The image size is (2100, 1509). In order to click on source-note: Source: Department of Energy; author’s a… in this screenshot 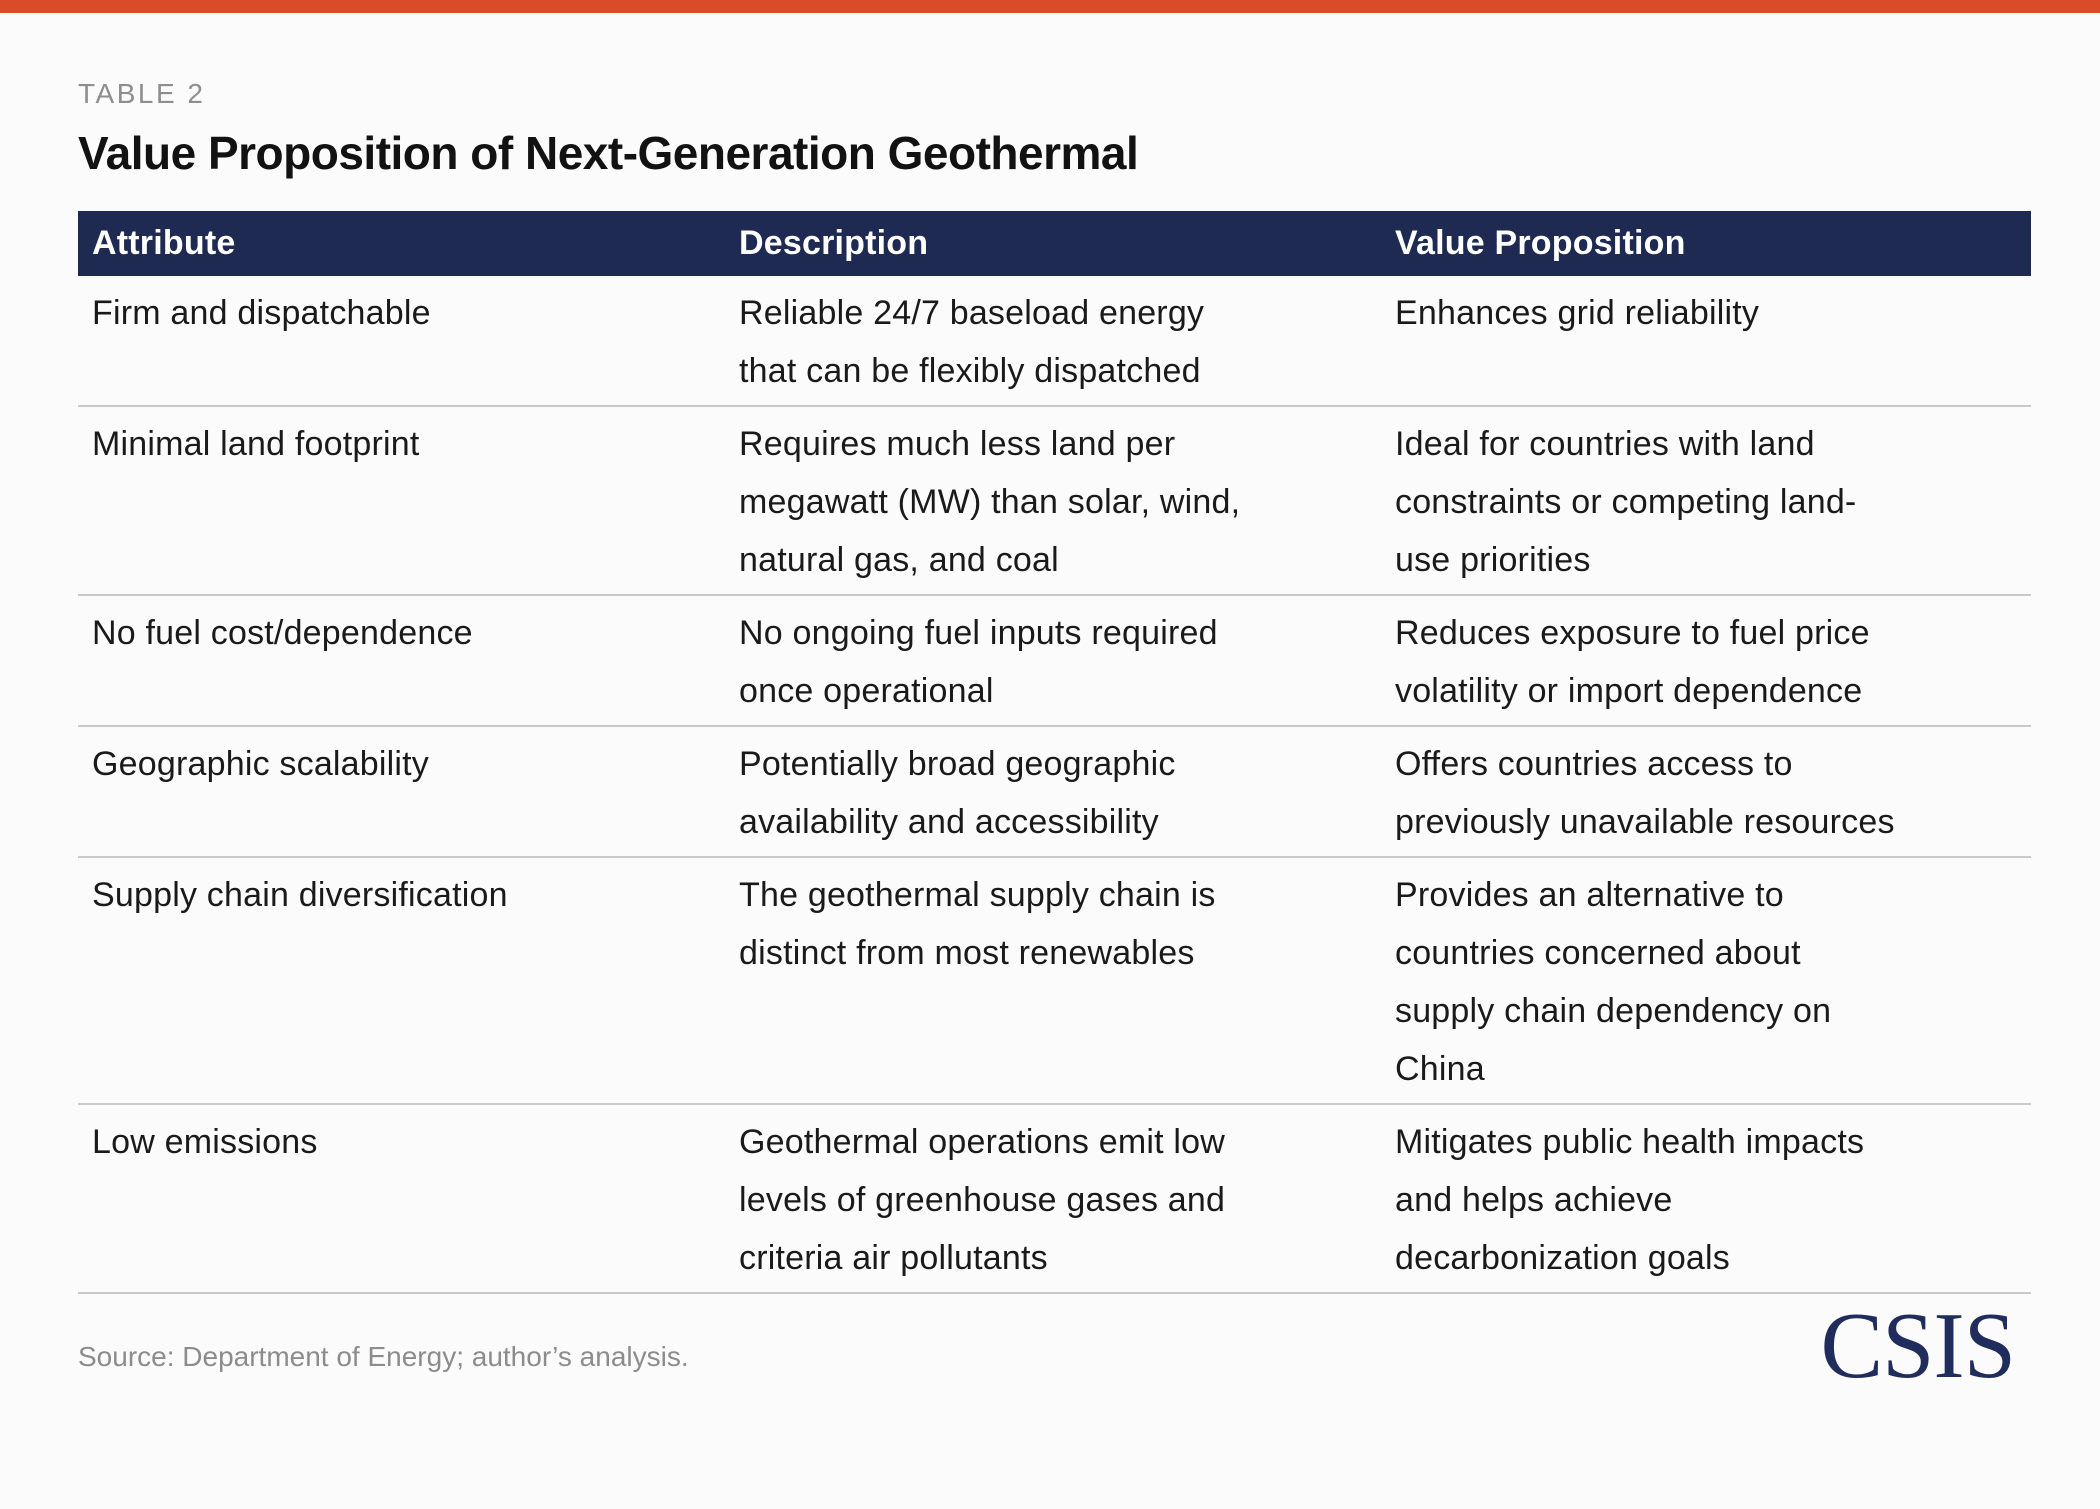, I will do `click(383, 1357)`.